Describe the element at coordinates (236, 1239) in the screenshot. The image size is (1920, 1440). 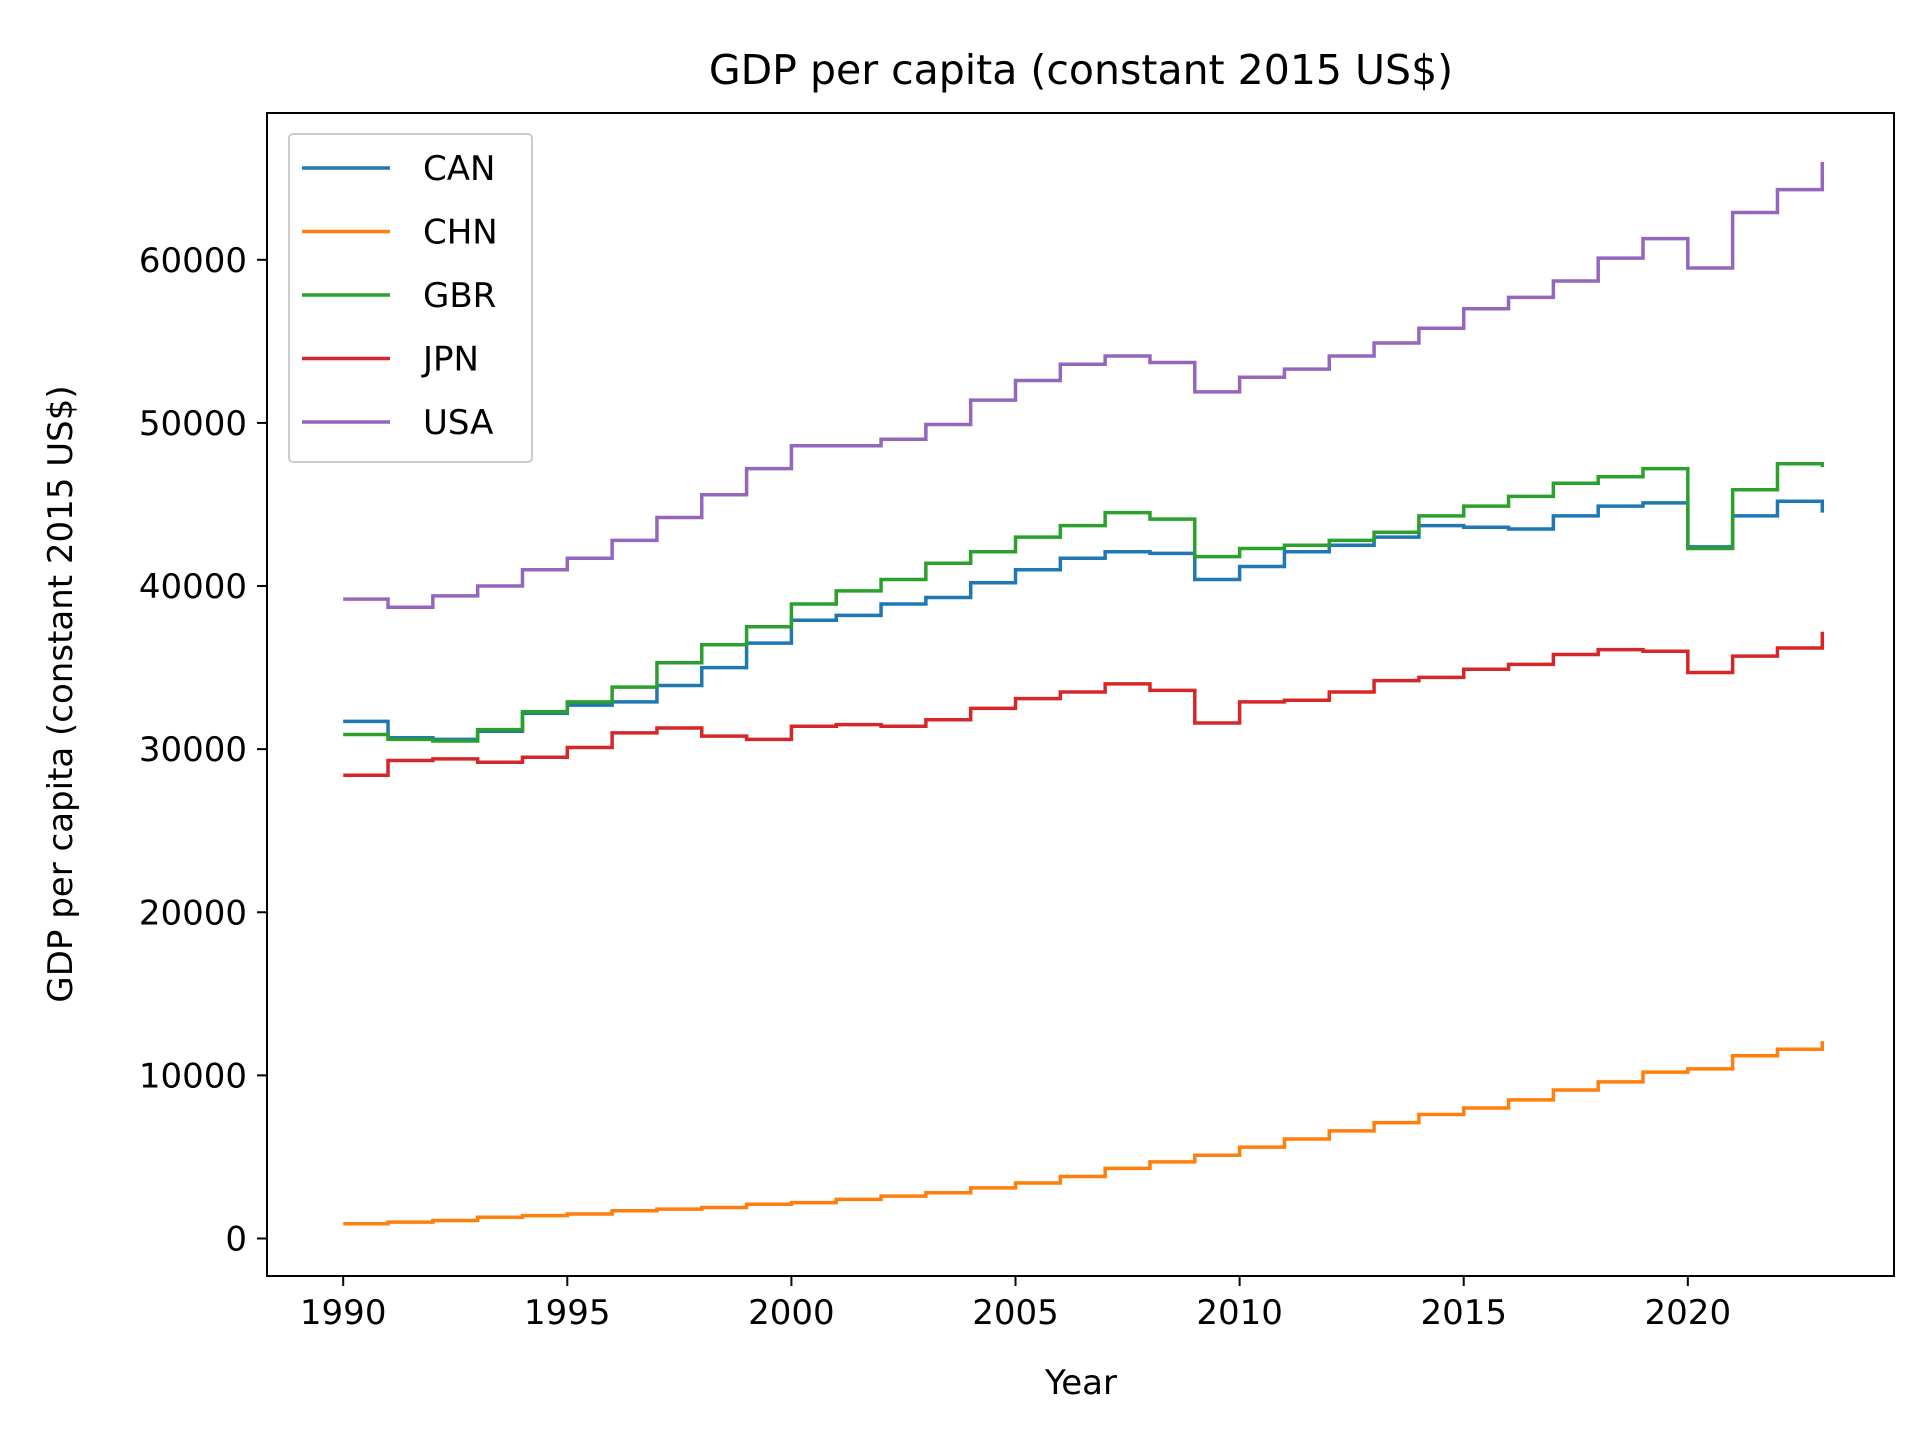
I see `y-tick-label: 0` at that location.